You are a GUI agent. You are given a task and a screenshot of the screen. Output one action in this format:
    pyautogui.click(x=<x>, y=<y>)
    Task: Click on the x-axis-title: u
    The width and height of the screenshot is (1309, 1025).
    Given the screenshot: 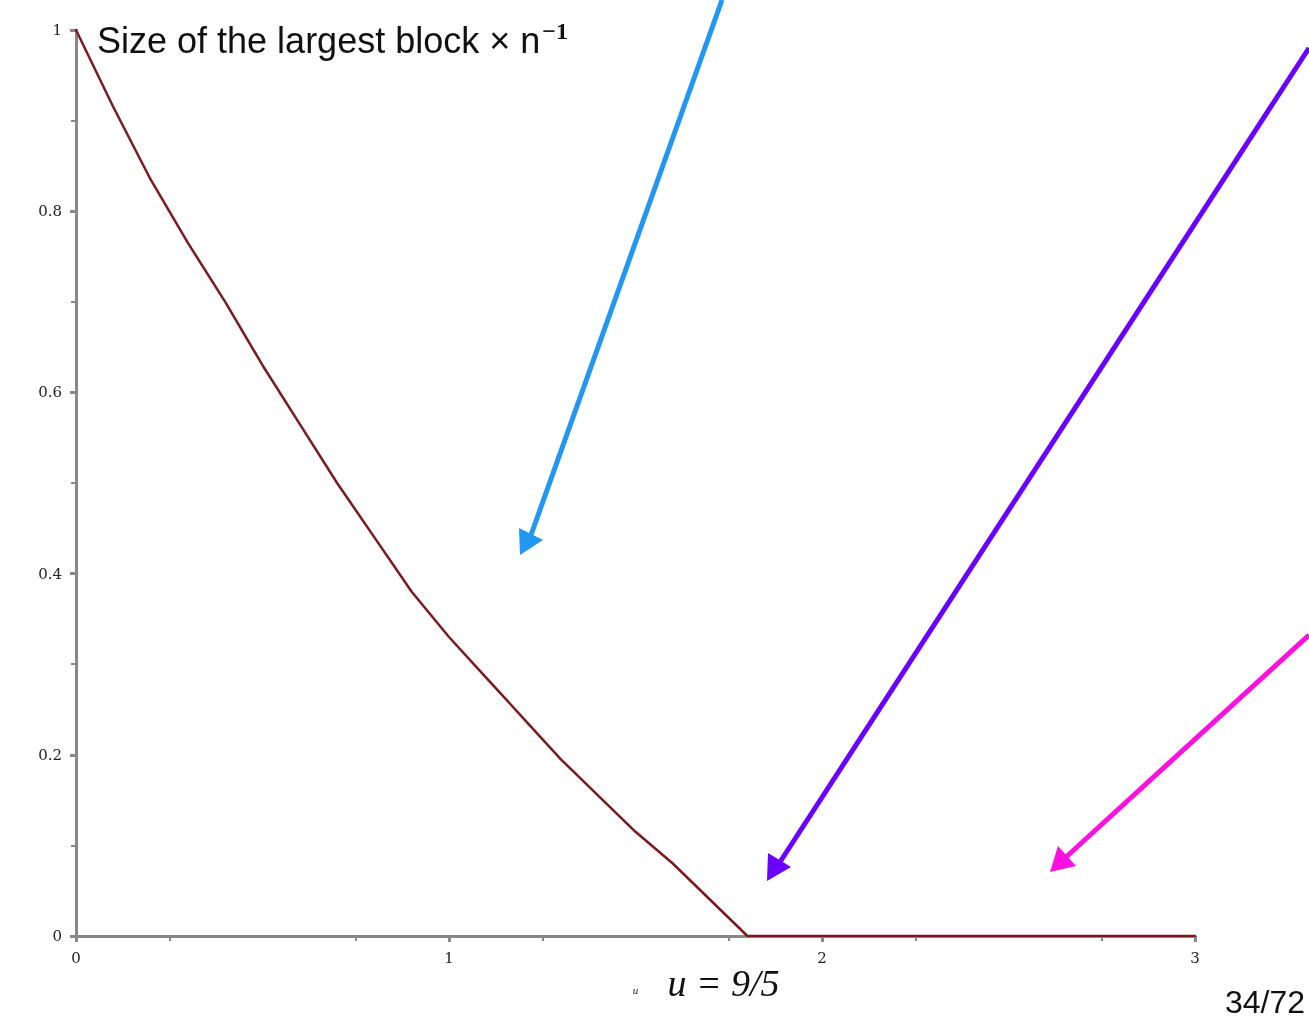 What is the action you would take?
    pyautogui.click(x=635, y=989)
    